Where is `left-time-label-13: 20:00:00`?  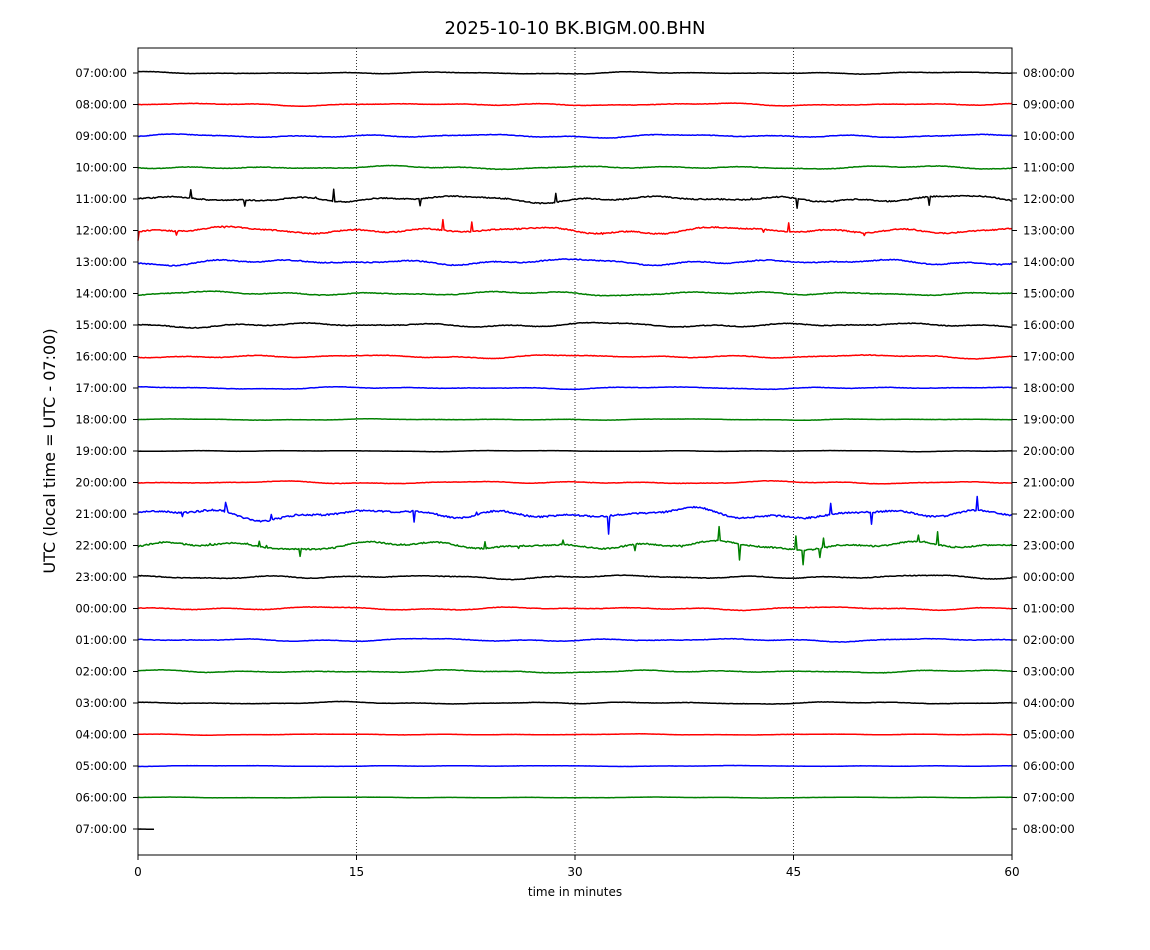 left-time-label-13: 20:00:00 is located at coordinates (101, 483).